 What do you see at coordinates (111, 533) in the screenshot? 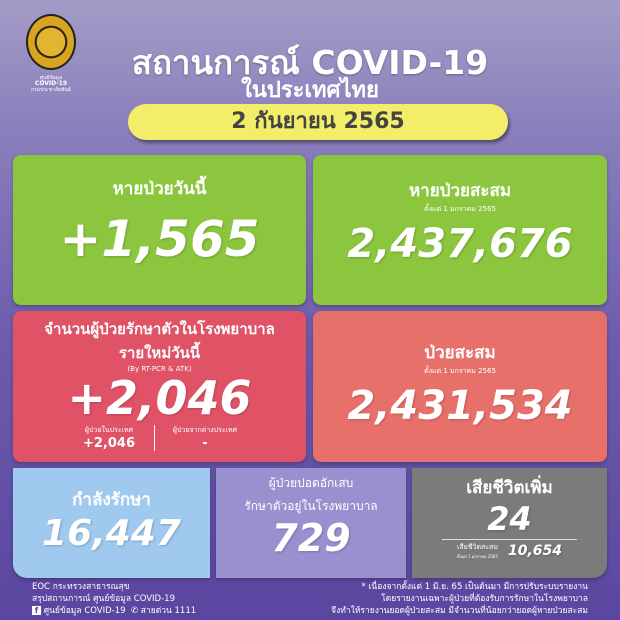
I see `card-value: 16,447` at bounding box center [111, 533].